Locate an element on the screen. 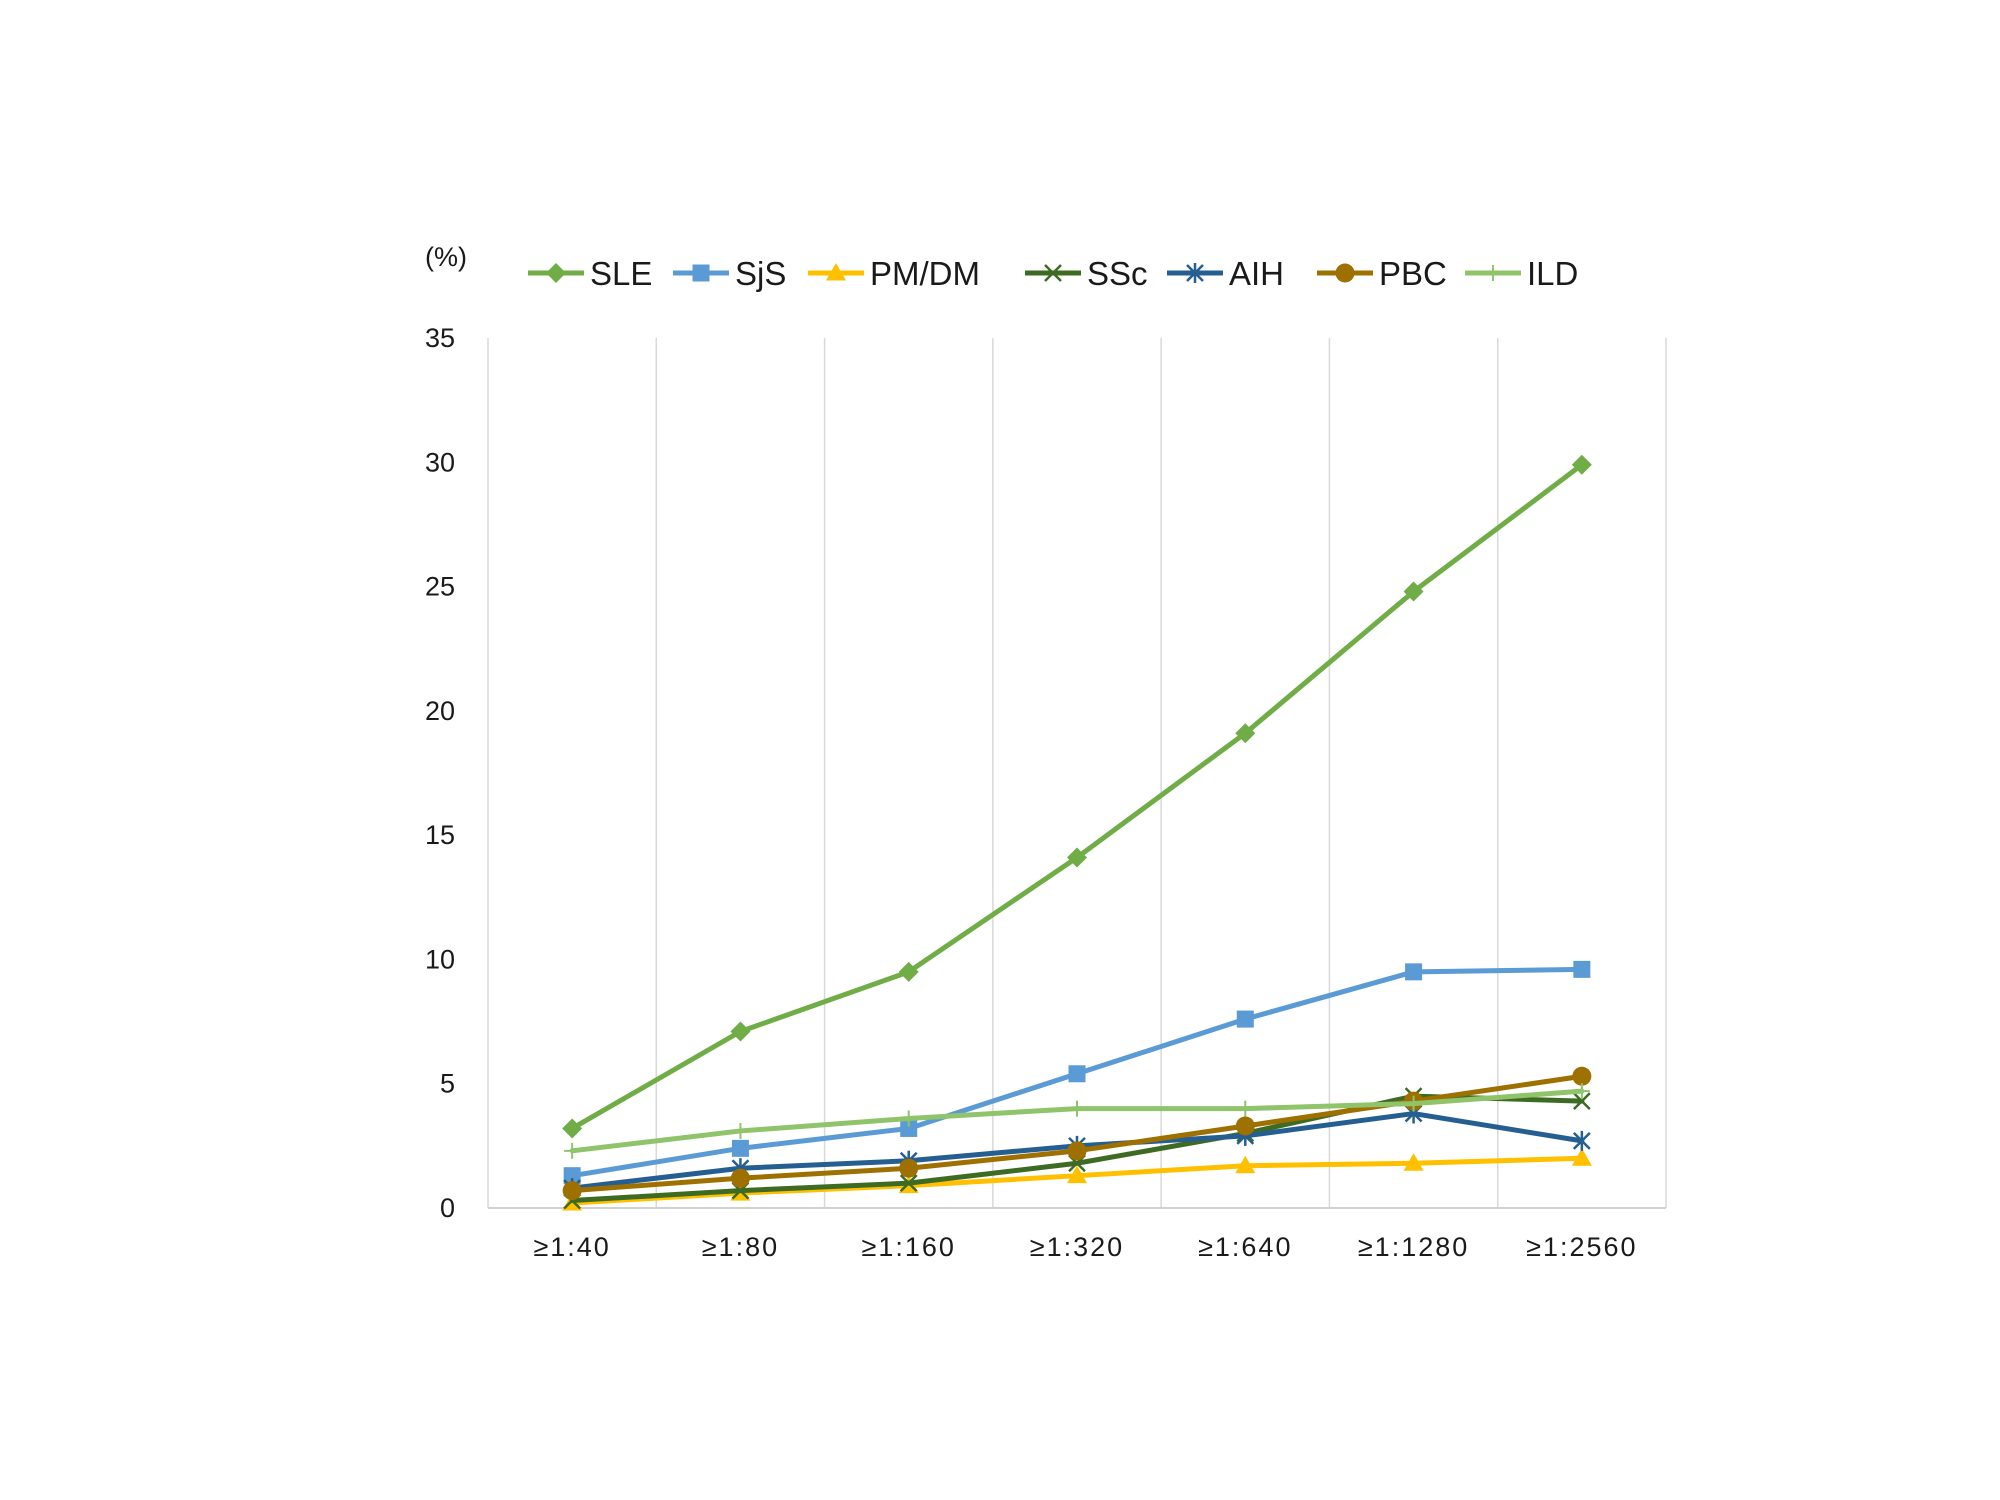  y-tick-label: 0 is located at coordinates (447, 1208).